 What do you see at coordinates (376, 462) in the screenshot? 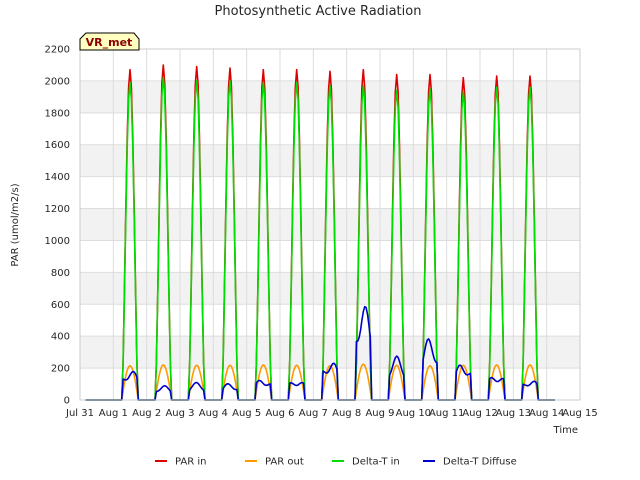
I see `legend-label: Delta-T in` at bounding box center [376, 462].